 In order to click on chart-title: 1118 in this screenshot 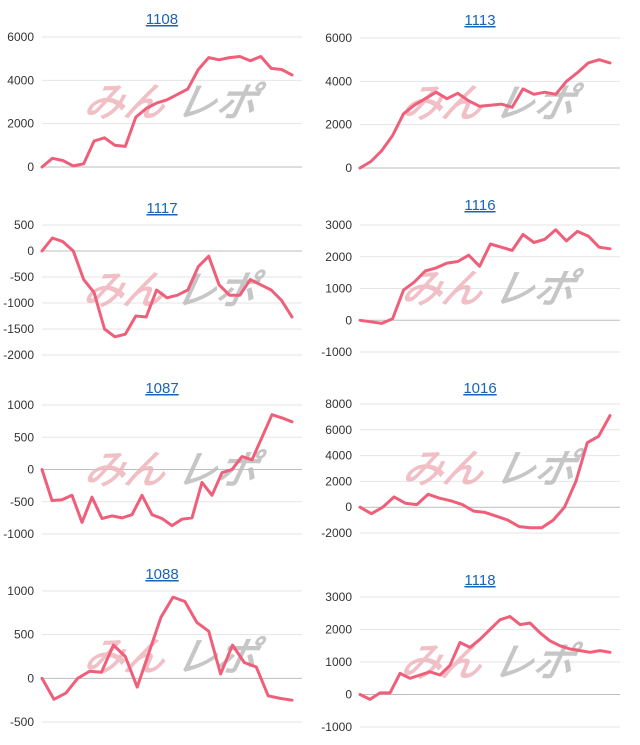, I will do `click(479, 580)`.